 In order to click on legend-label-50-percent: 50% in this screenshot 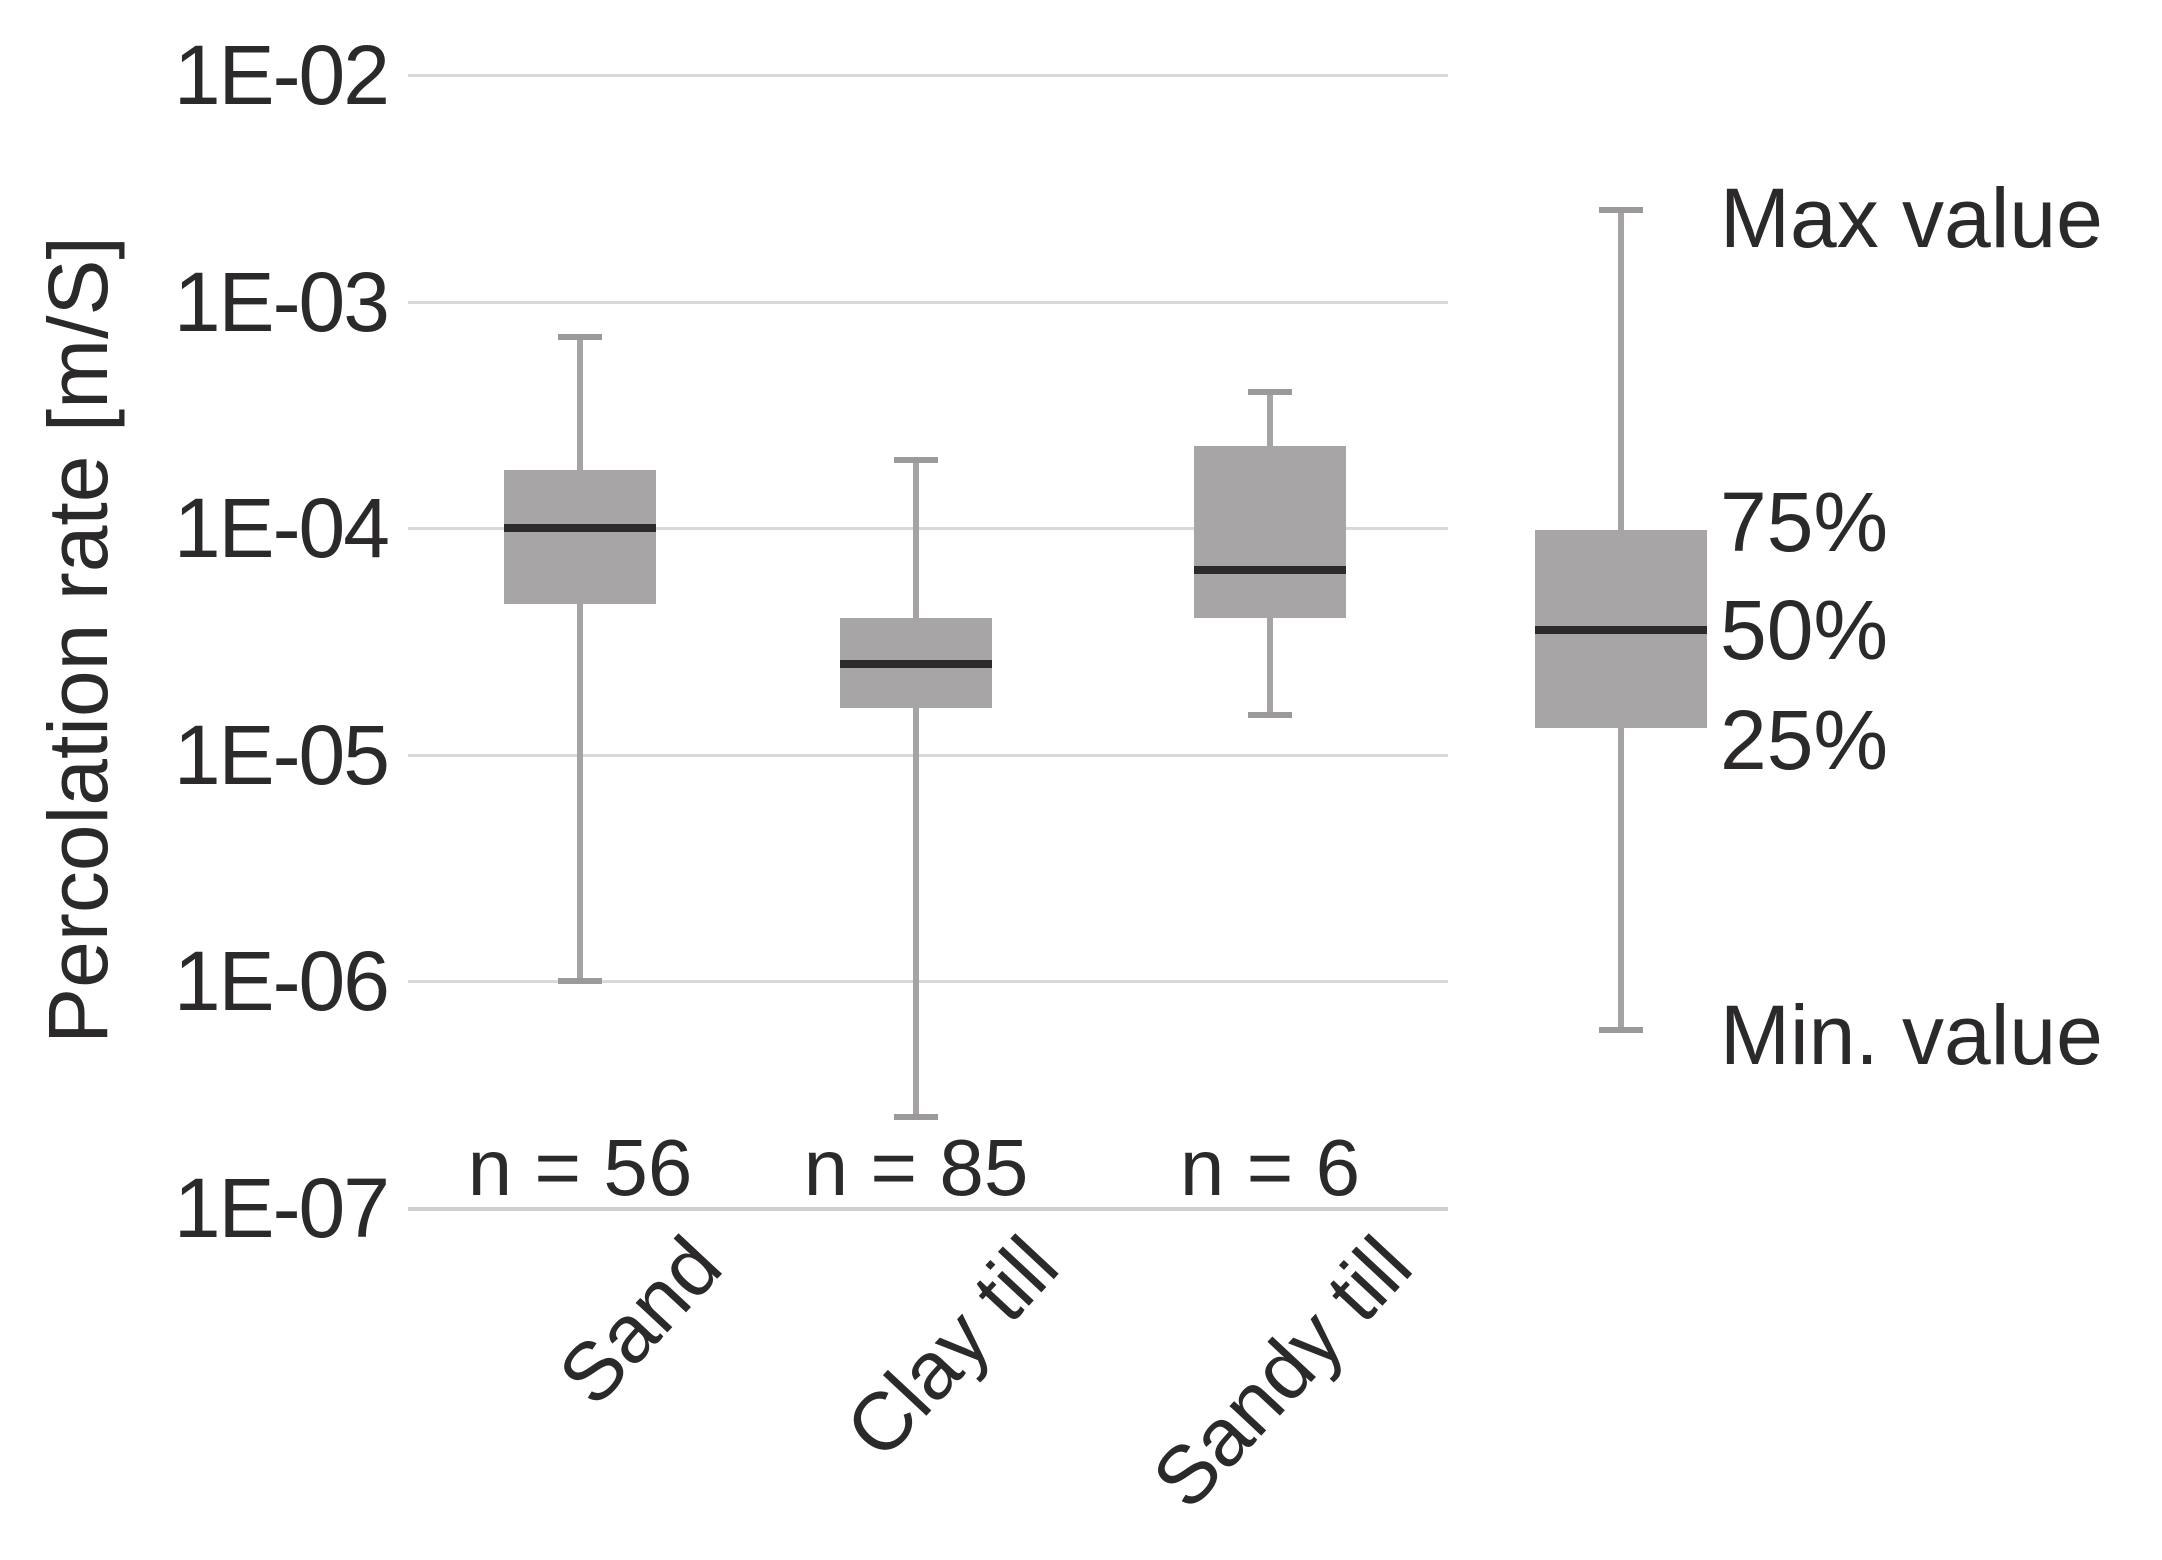, I will do `click(1804, 630)`.